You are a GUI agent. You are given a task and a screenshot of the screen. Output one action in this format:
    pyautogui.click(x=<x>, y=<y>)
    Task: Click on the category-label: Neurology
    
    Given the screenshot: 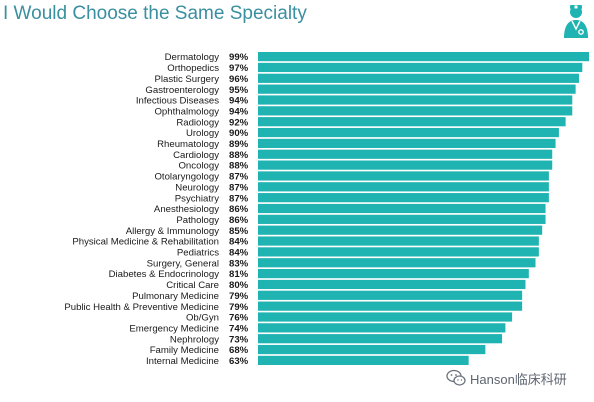 What is the action you would take?
    pyautogui.click(x=197, y=187)
    